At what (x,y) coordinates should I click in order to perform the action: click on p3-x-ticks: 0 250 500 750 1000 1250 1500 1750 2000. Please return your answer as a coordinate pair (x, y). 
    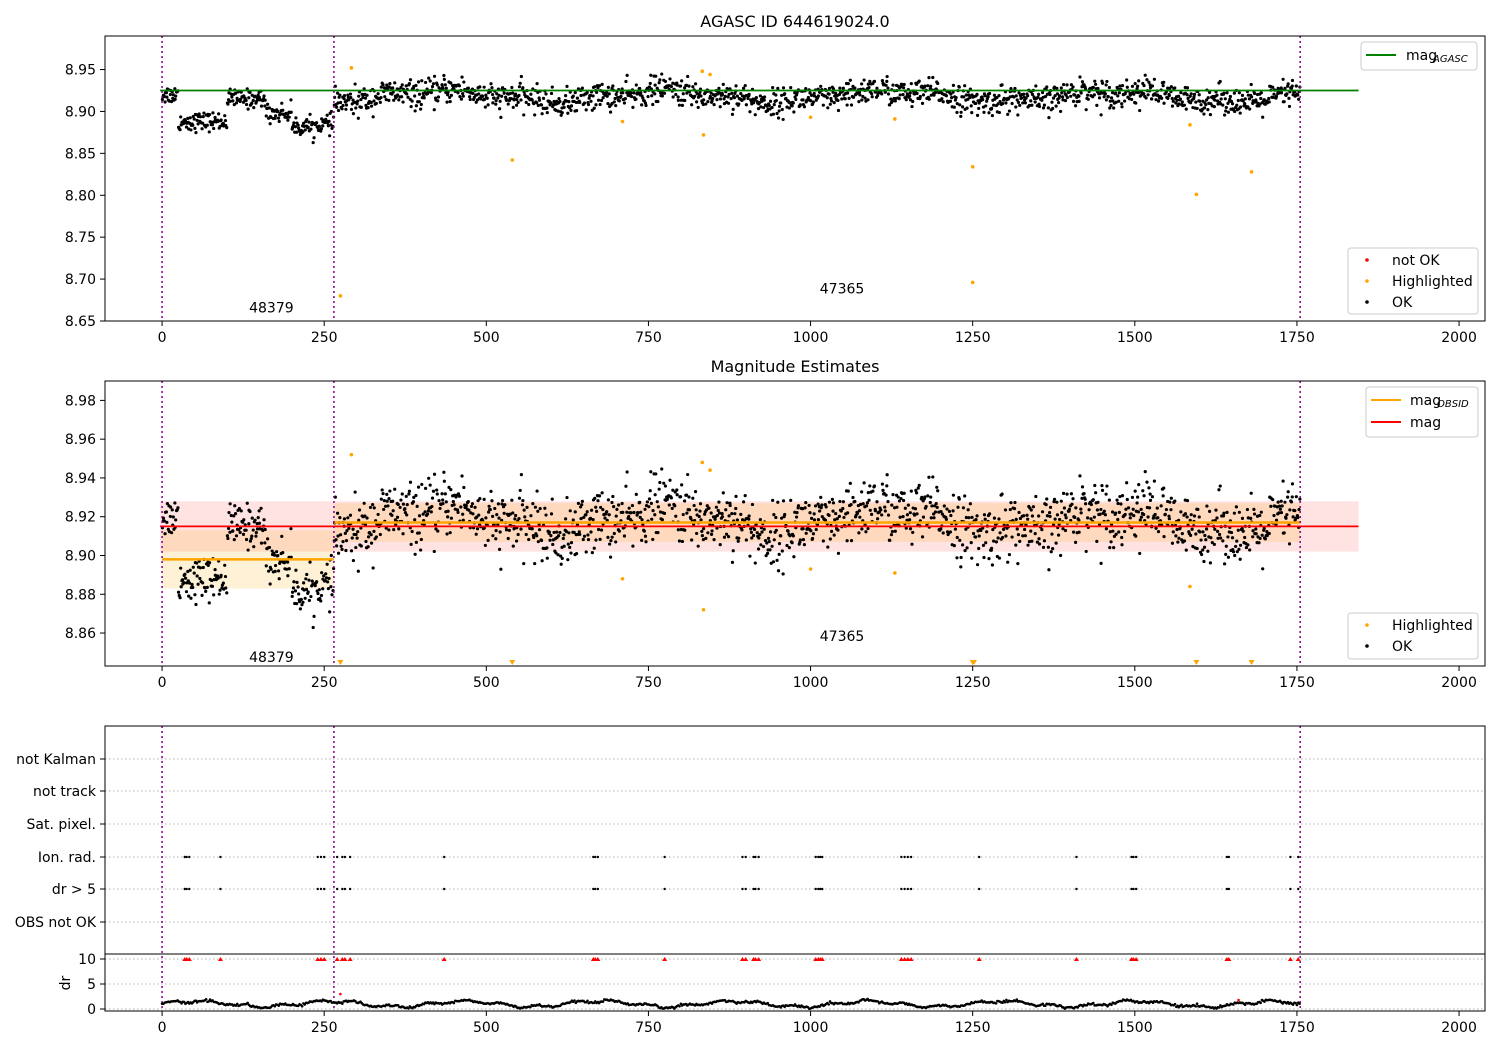
    Looking at the image, I should click on (817, 1023).